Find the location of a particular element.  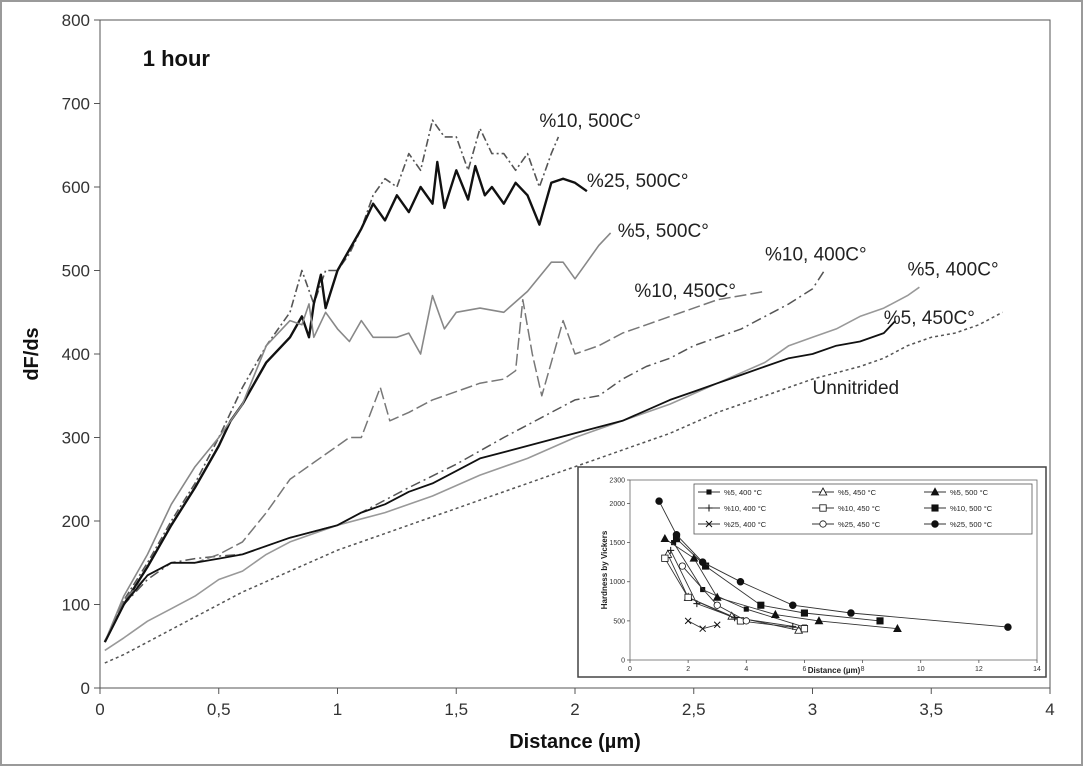

inset-y-tick-label: 1000 is located at coordinates (617, 582).